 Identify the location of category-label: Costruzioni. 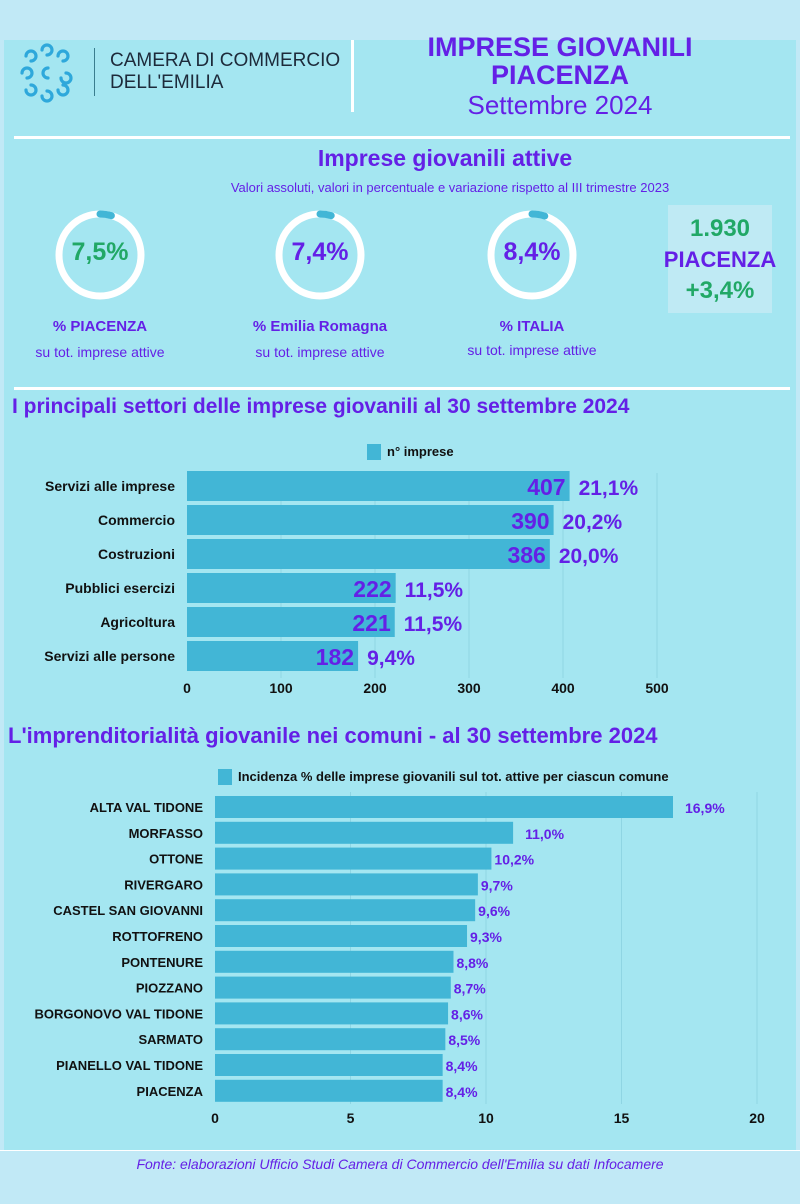
(136, 554).